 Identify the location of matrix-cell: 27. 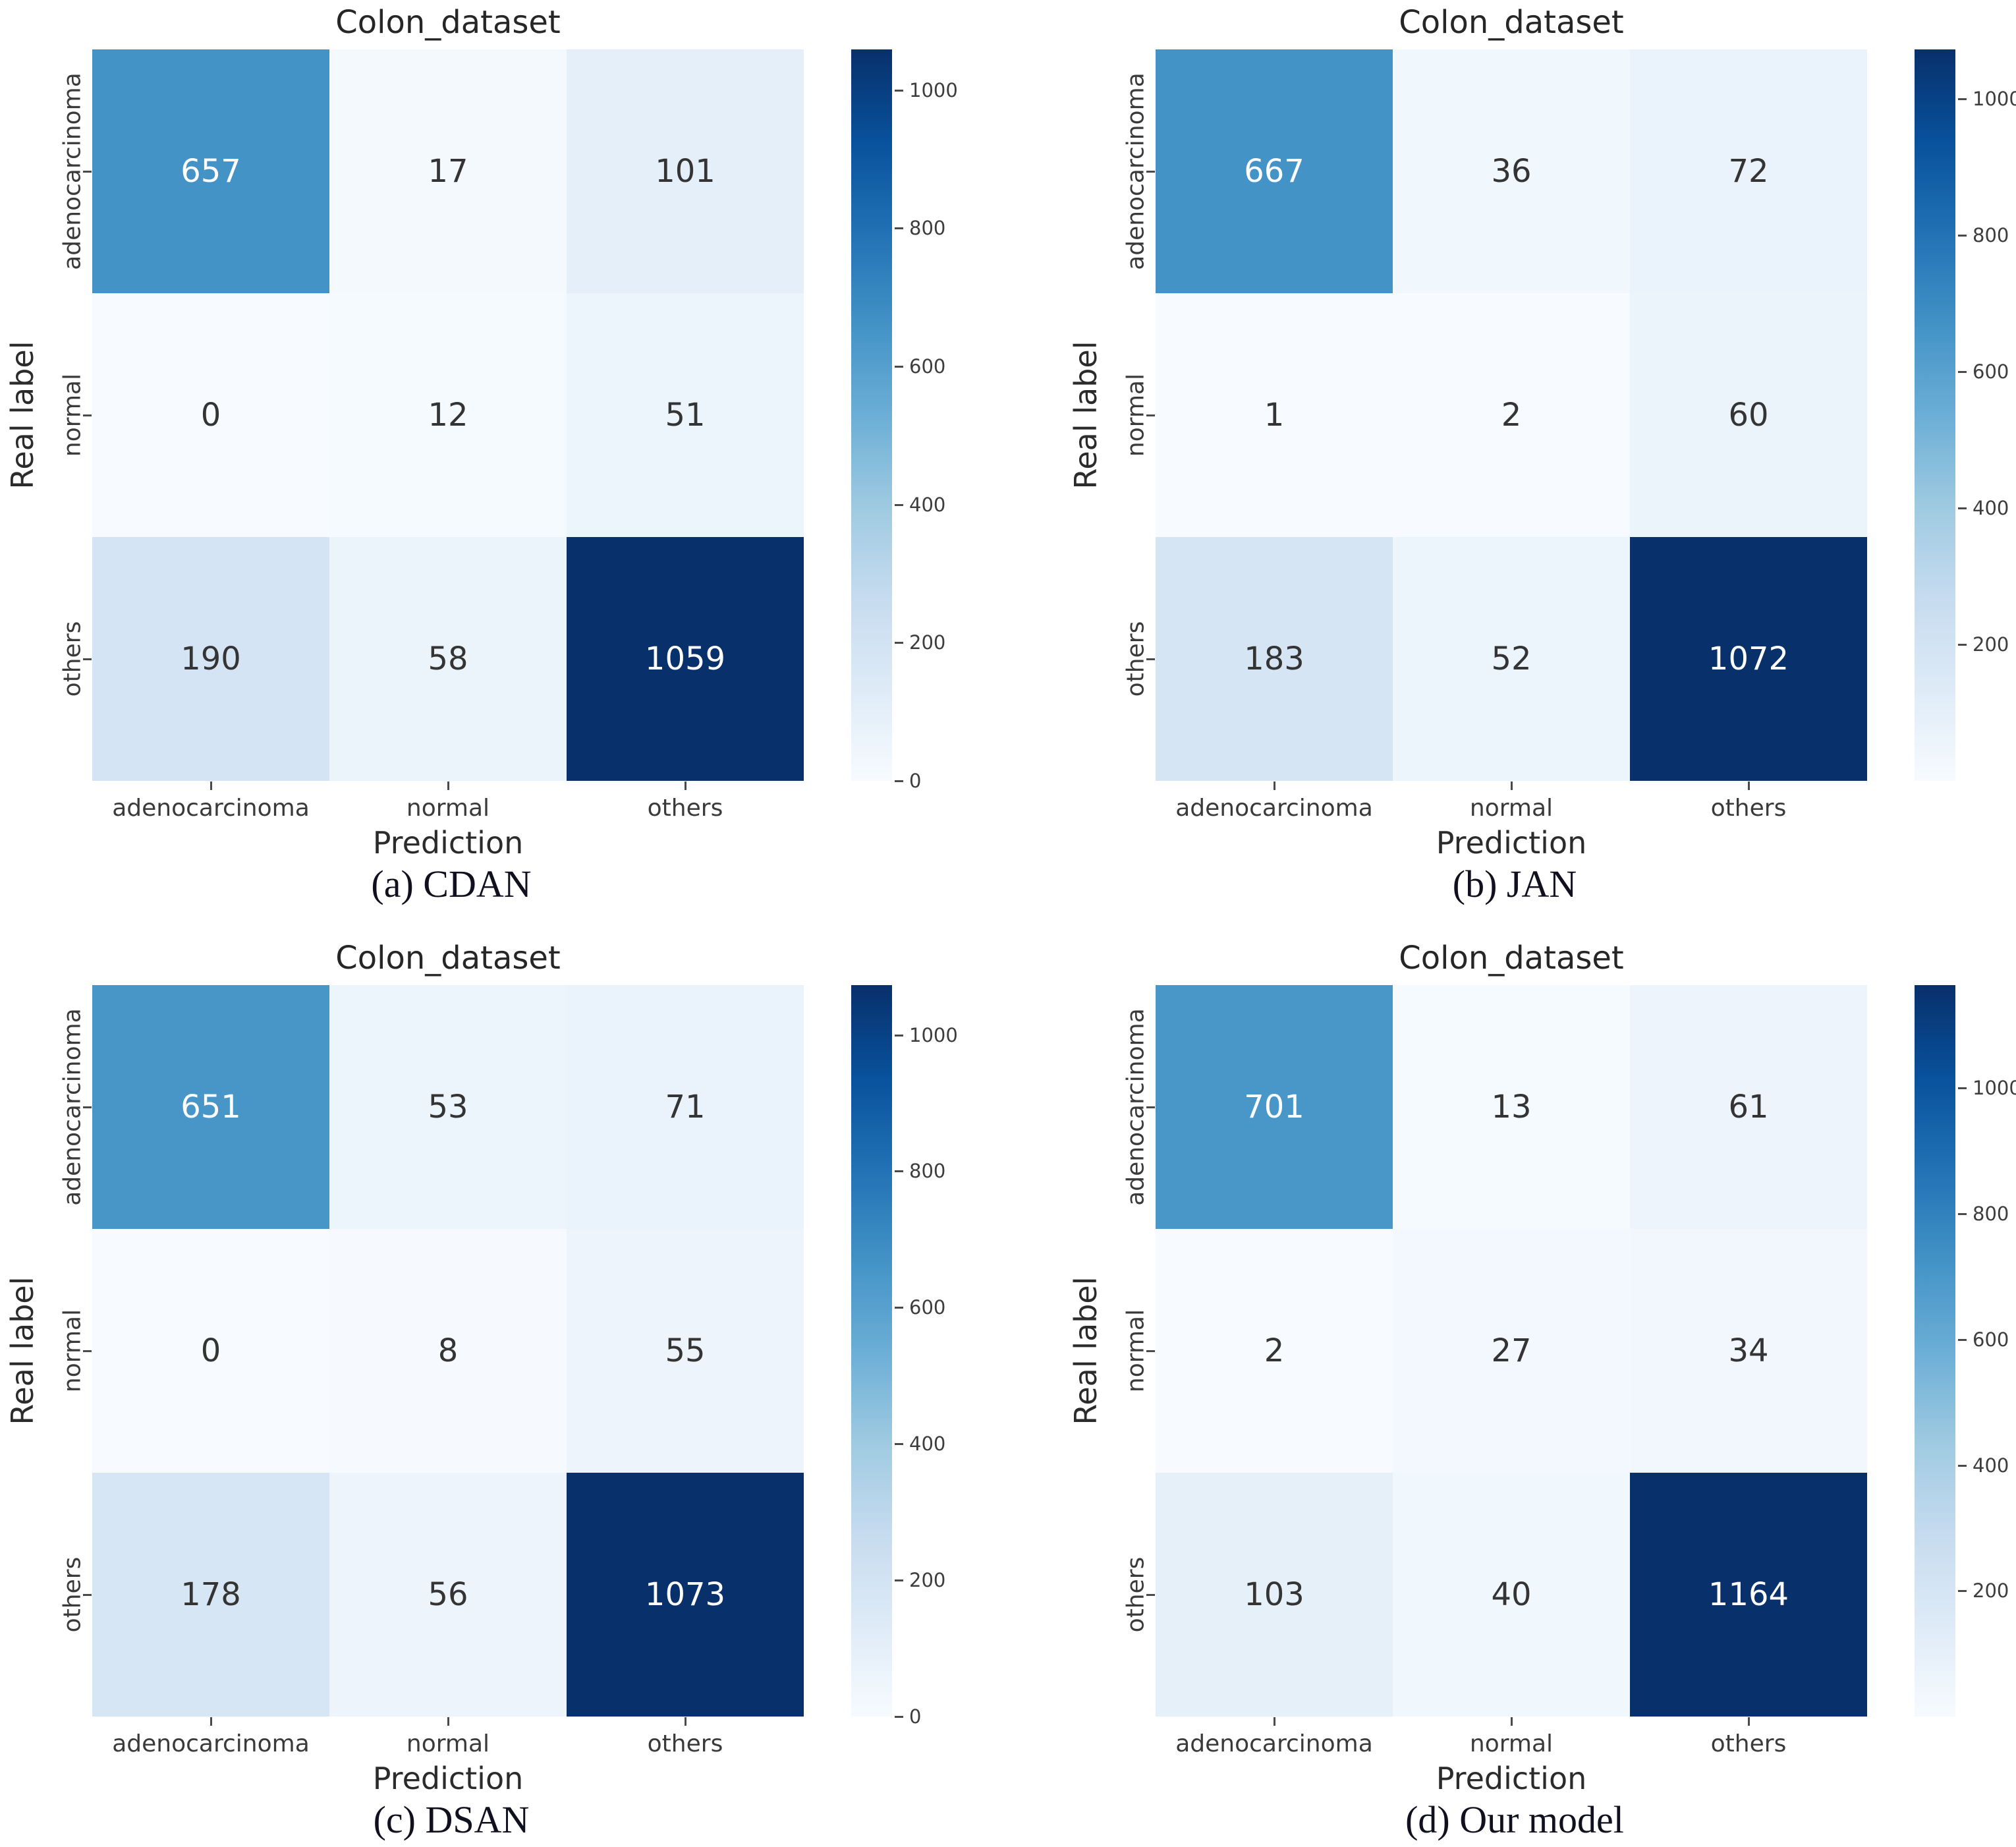
(1511, 1351).